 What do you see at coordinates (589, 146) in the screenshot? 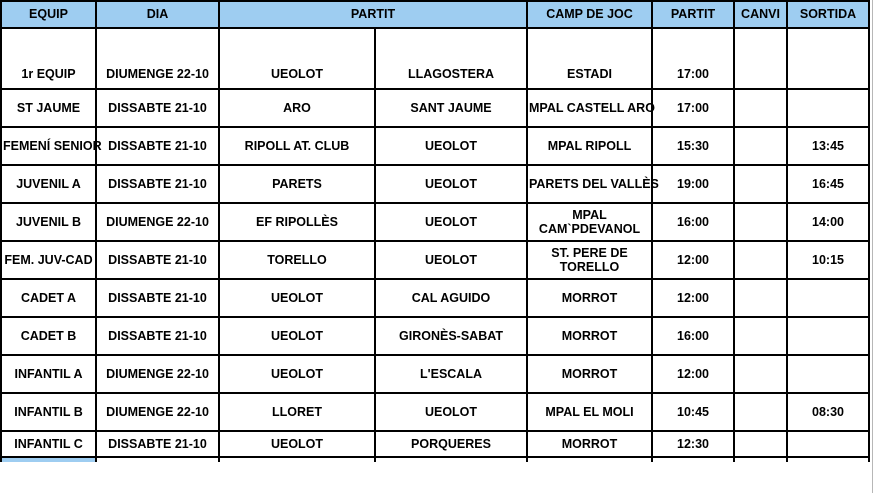
I see `cell-camp: MPAL RIPOLL` at bounding box center [589, 146].